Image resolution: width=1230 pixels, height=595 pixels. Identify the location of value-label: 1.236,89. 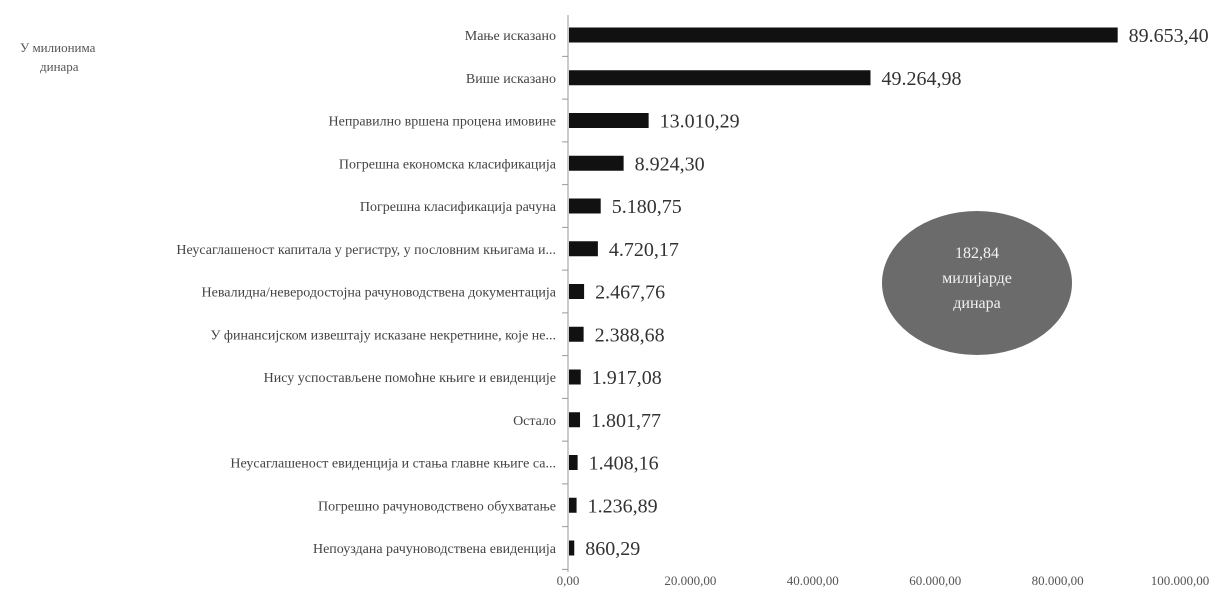
(623, 506).